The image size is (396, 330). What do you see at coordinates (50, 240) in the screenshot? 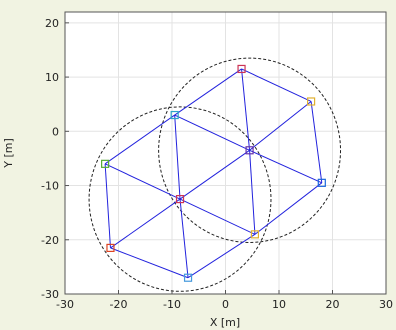
I see `y-tick-label: -20` at bounding box center [50, 240].